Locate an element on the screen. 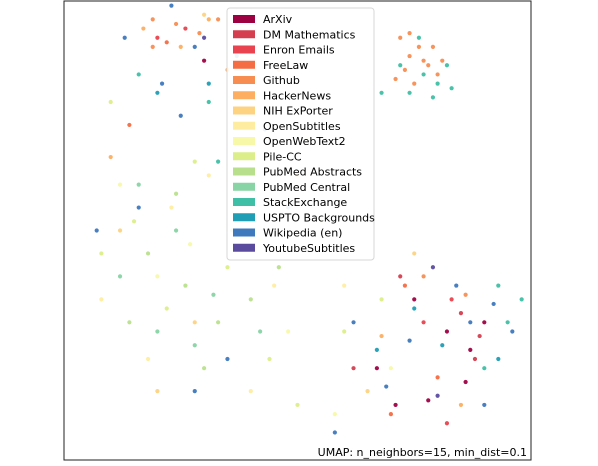 This screenshot has height=466, width=598. legend-label-14: USPTO Backgrounds is located at coordinates (319, 217).